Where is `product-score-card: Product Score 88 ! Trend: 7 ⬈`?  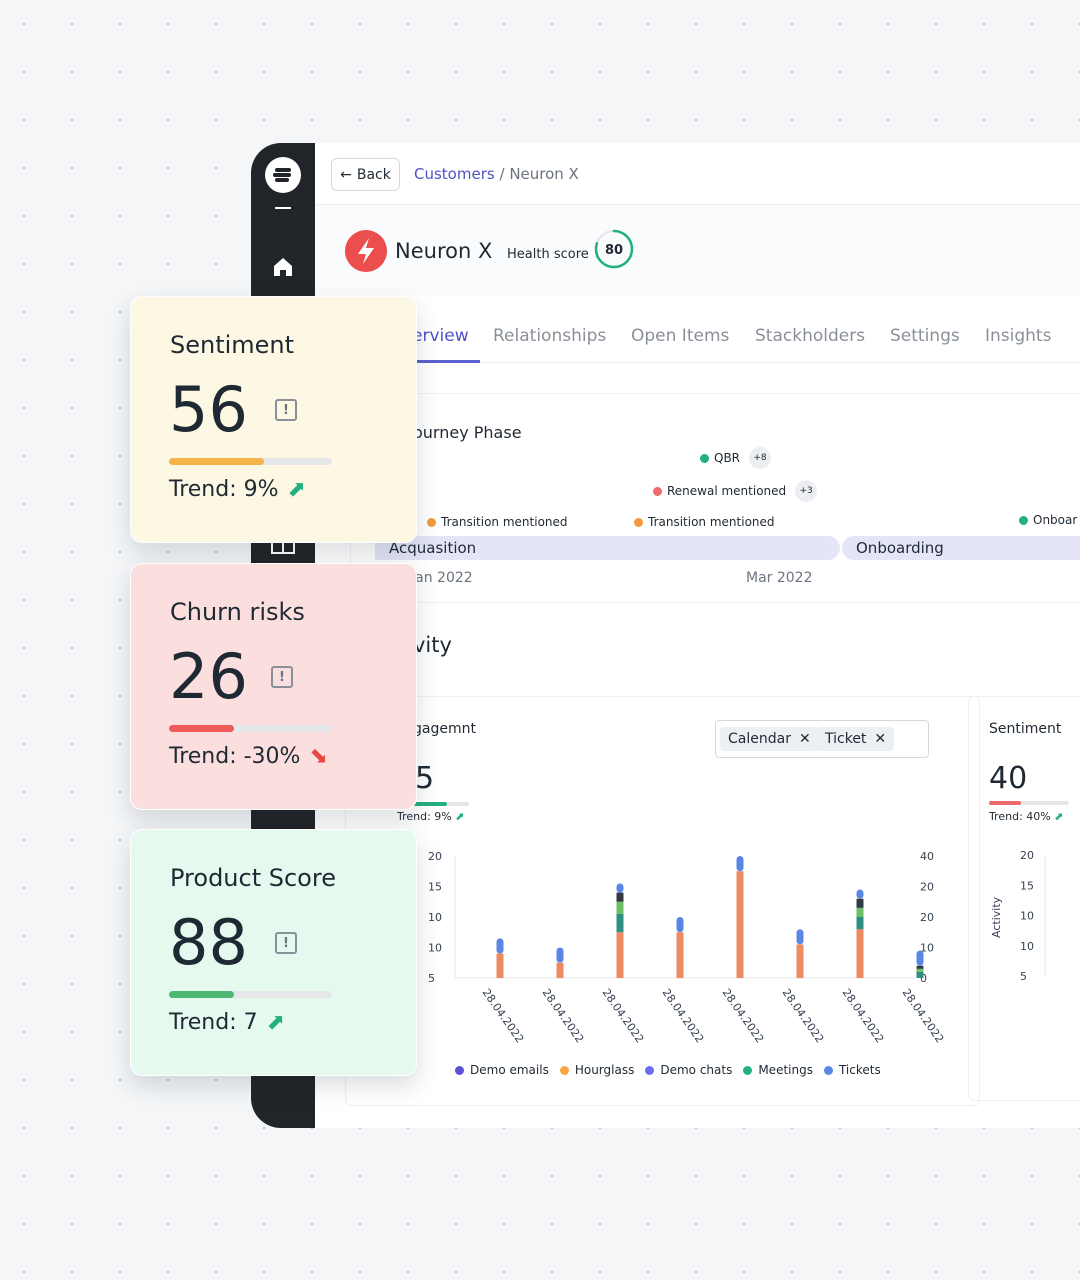 product-score-card: Product Score 88 ! Trend: 7 ⬈ is located at coordinates (273, 952).